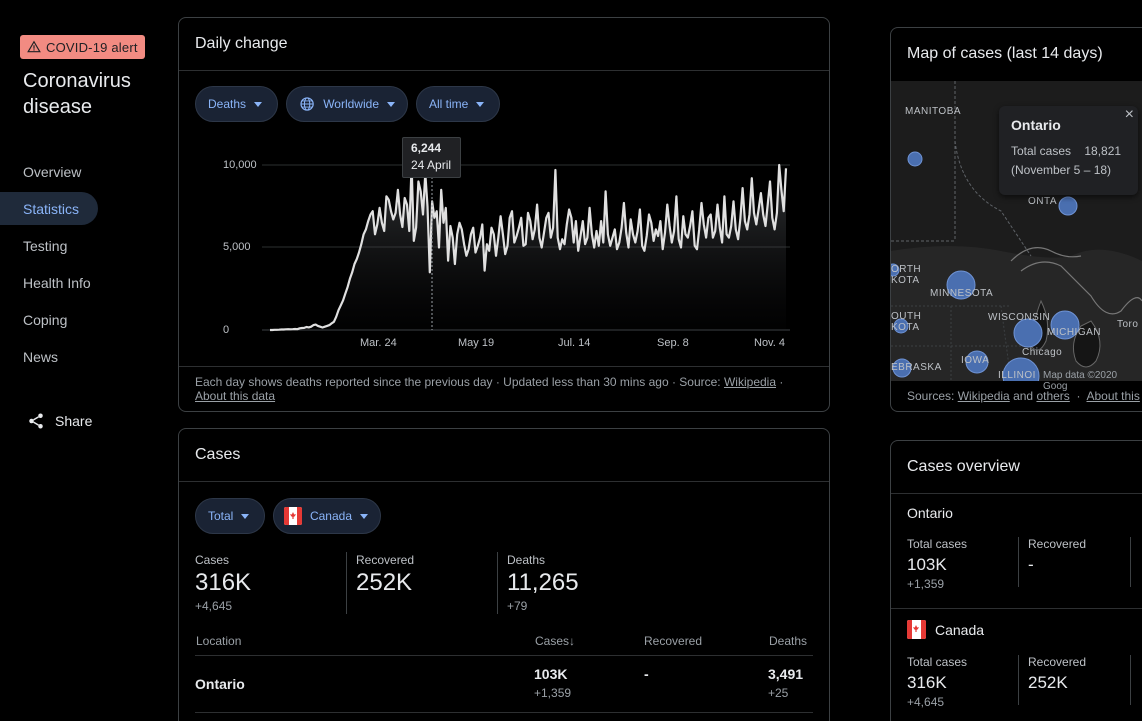 This screenshot has width=1142, height=721. Describe the element at coordinates (975, 360) in the screenshot. I see `map-label: IOWA` at that location.